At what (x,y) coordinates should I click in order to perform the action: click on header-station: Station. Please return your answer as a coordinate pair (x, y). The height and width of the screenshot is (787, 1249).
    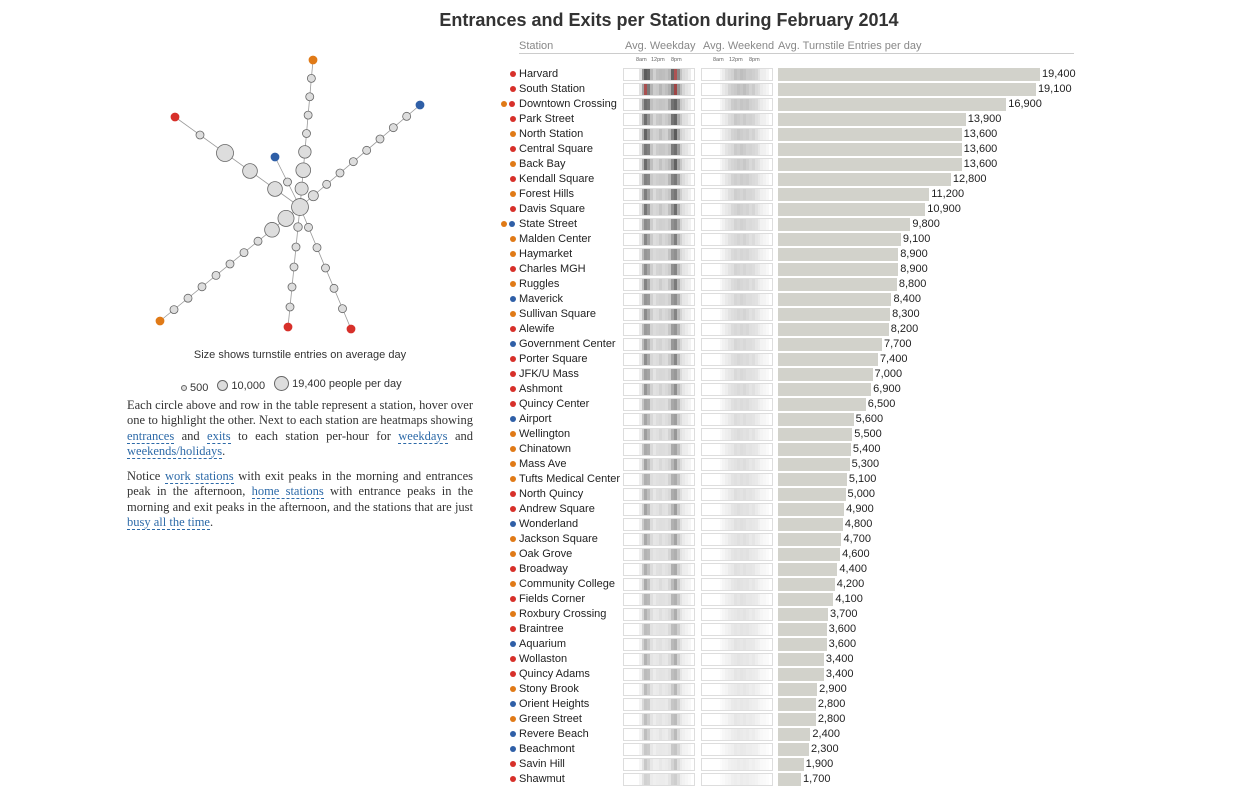
    Looking at the image, I should click on (536, 46).